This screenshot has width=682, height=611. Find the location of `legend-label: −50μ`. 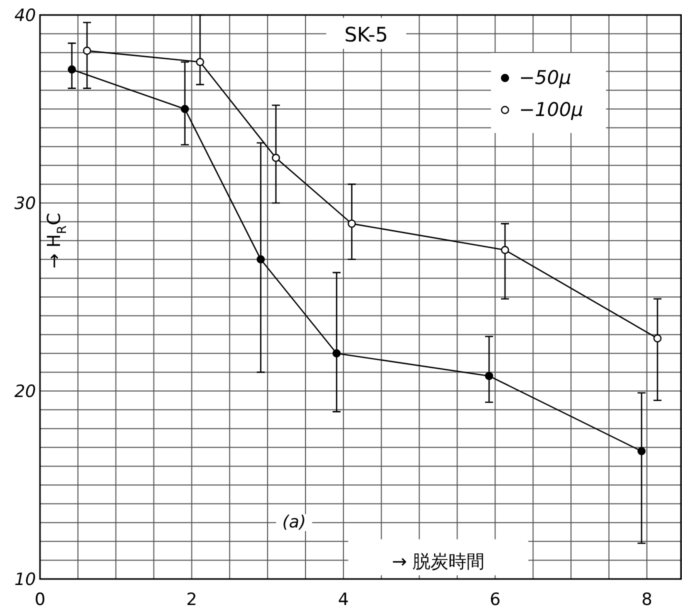

legend-label: −50μ is located at coordinates (545, 78).